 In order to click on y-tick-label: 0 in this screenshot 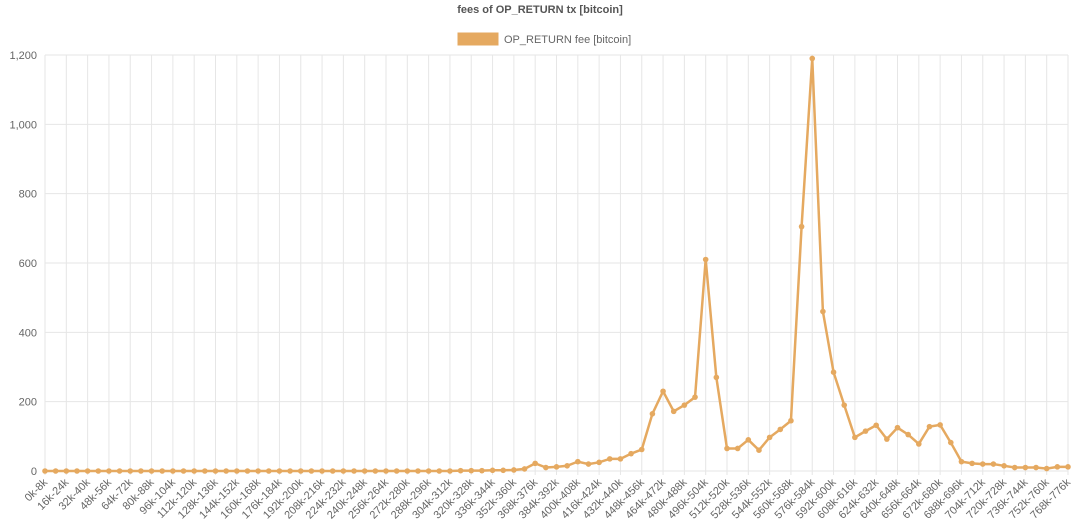, I will do `click(34, 472)`.